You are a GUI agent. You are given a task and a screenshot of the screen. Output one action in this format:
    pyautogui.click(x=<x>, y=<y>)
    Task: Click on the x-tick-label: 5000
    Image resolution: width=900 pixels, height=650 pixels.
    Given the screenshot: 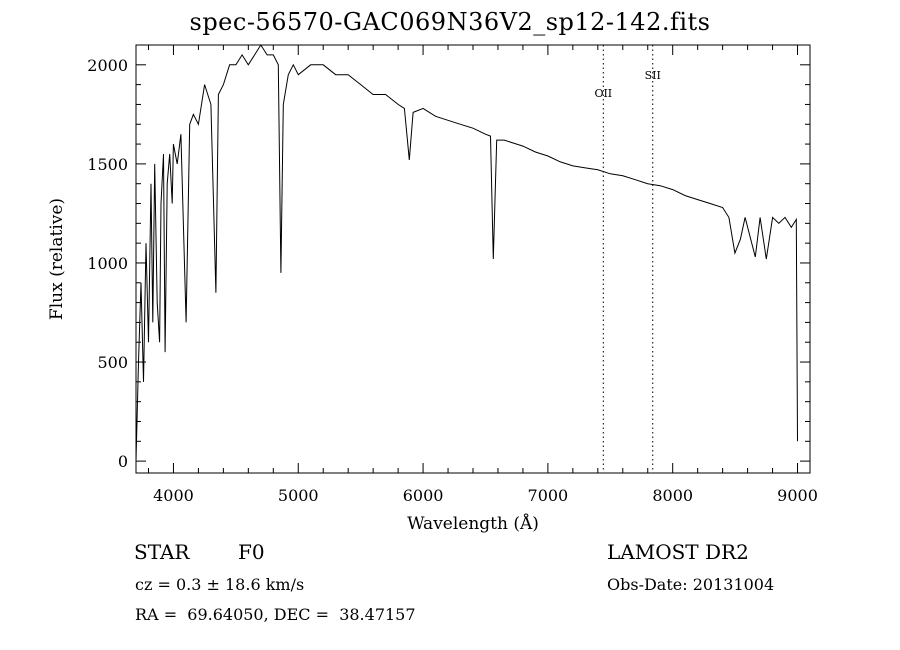 What is the action you would take?
    pyautogui.click(x=298, y=495)
    